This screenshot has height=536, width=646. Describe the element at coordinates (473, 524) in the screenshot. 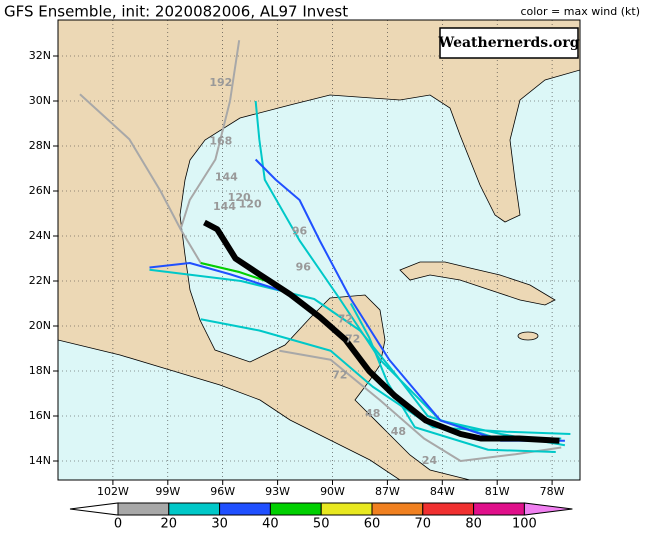

I see `colorbar-label: 80` at that location.